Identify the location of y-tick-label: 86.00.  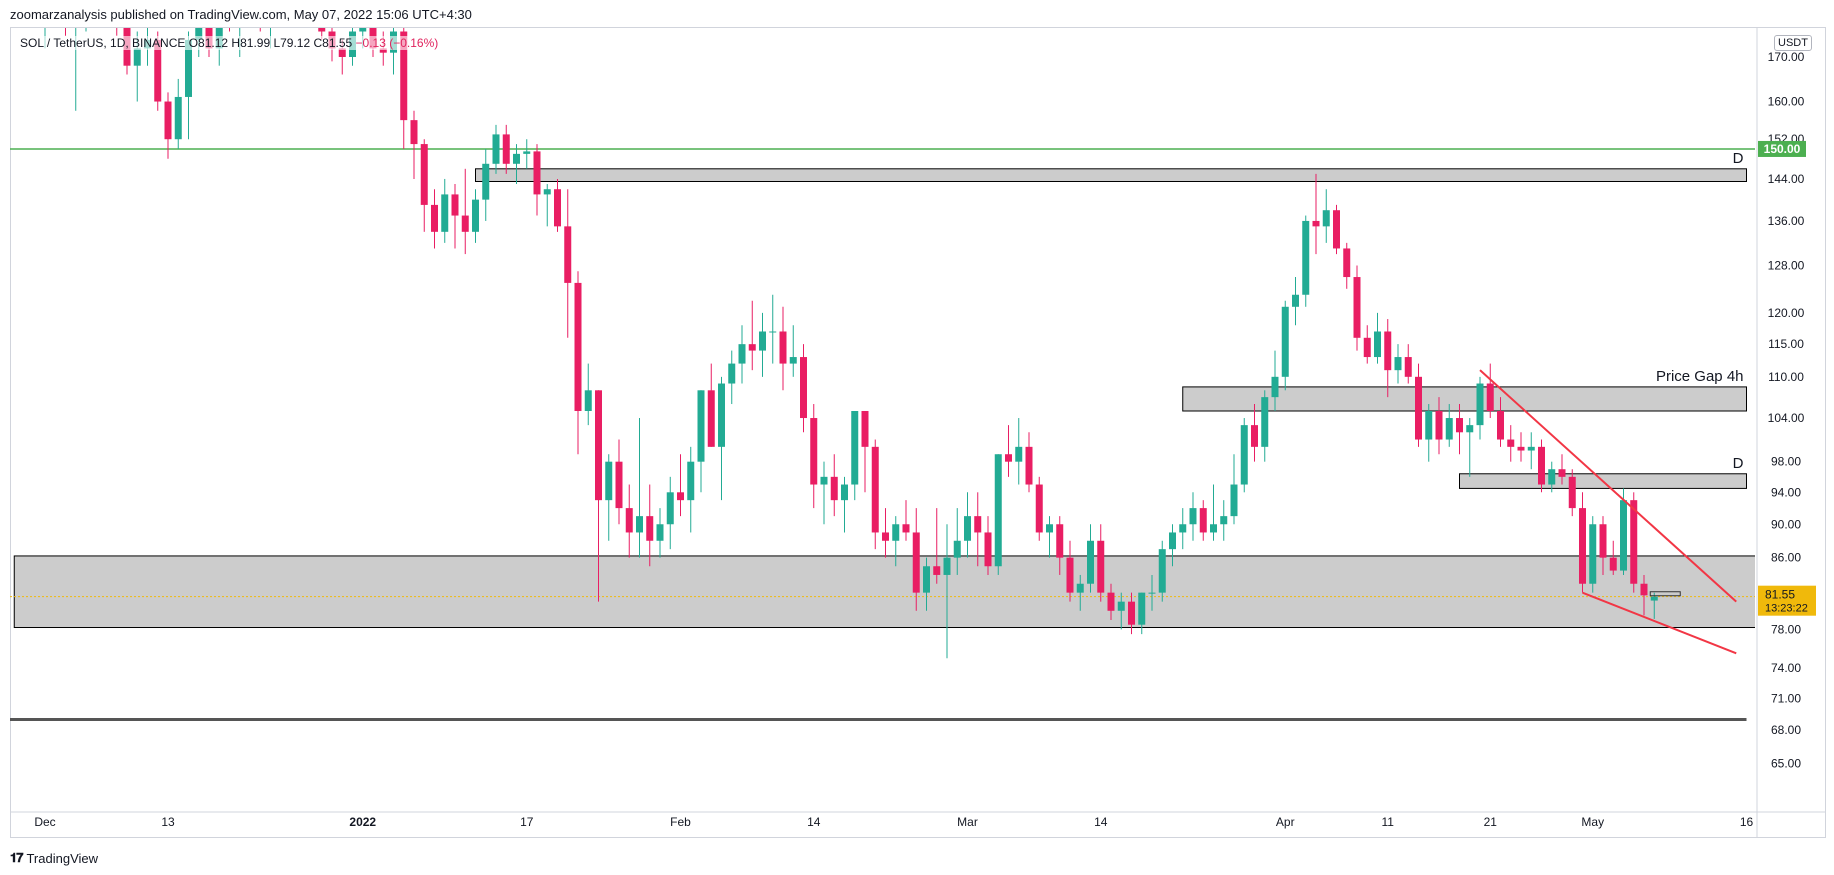
(1786, 558).